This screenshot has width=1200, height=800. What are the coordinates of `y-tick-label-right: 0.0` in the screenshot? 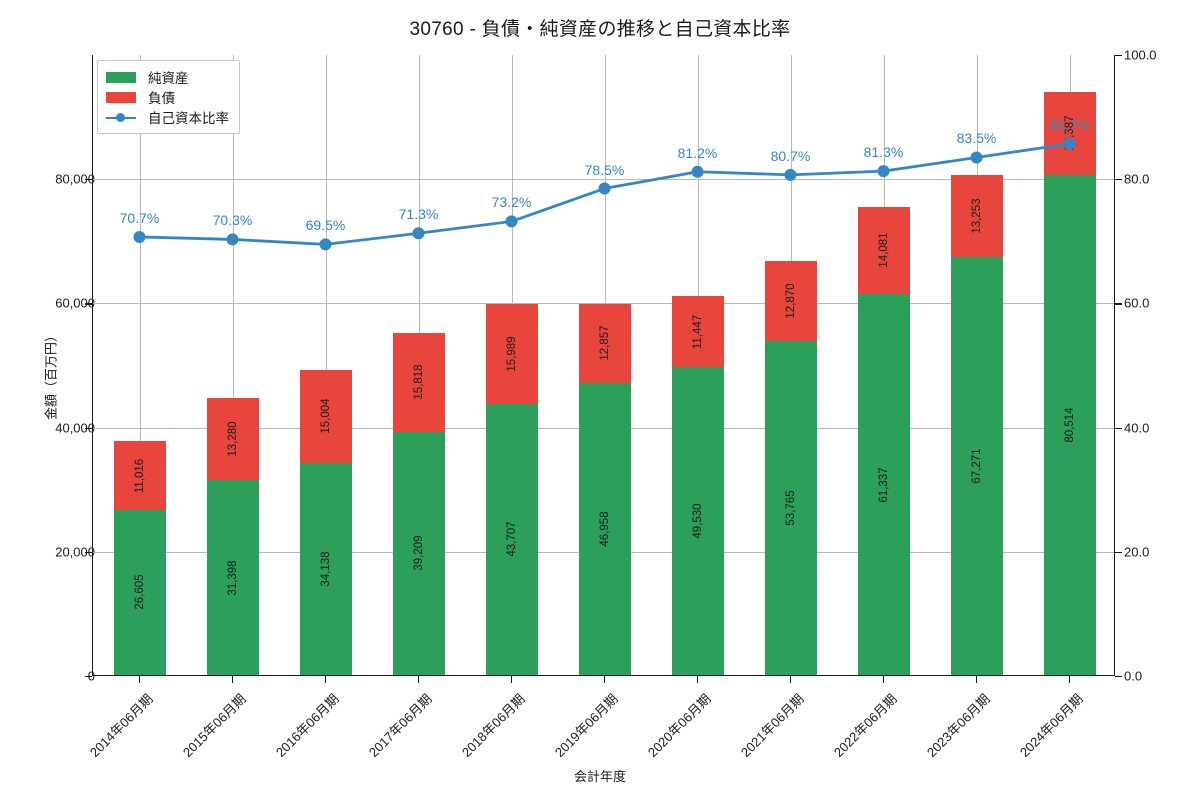 It's located at (1133, 676).